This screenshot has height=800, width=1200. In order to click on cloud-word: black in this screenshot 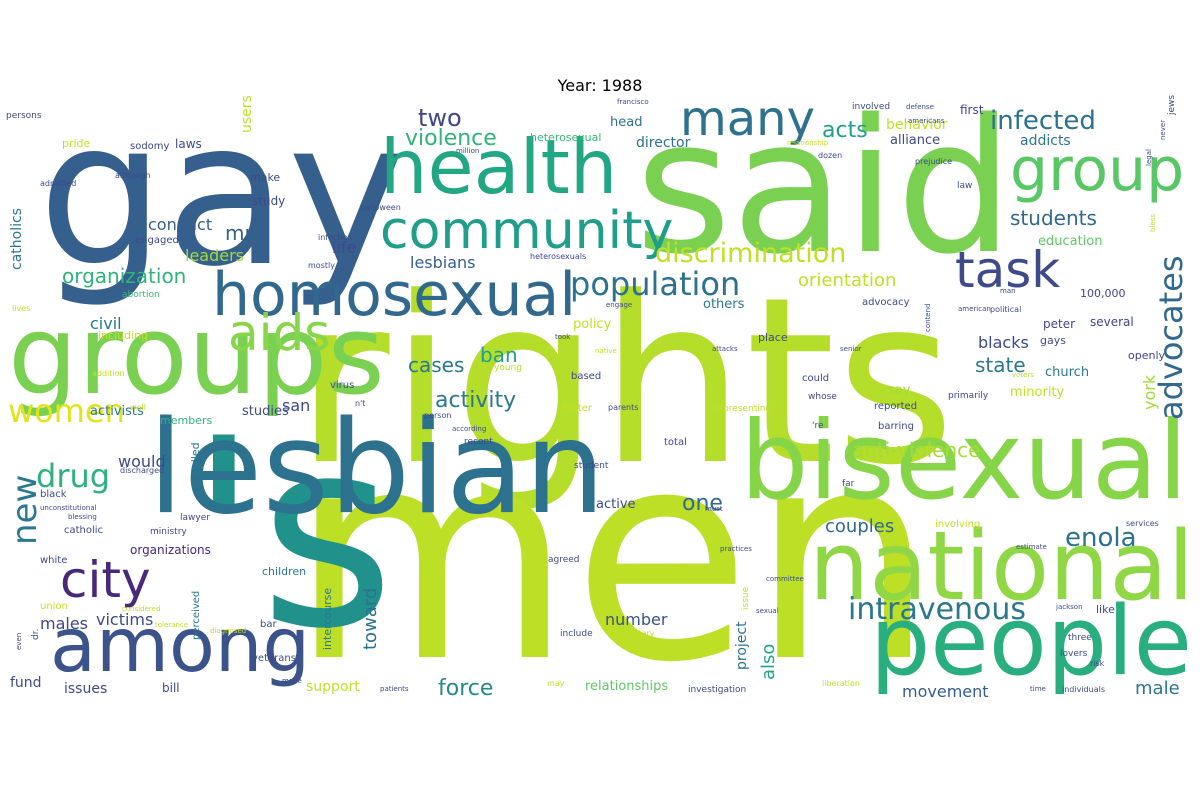, I will do `click(53, 494)`.